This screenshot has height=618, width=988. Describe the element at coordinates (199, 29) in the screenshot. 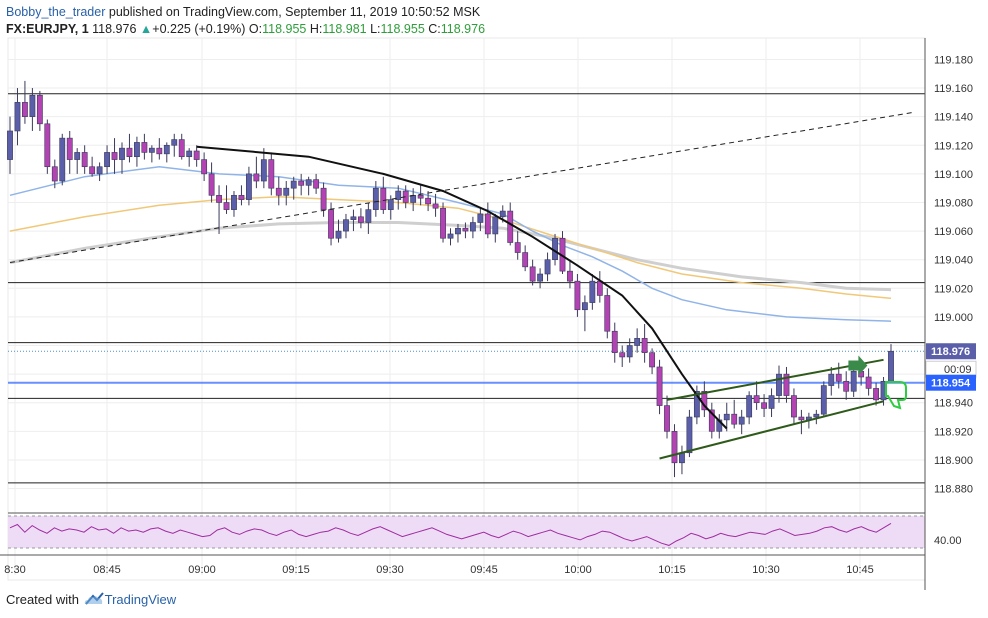

I see `price-change: +0.225 (+0.19%)` at that location.